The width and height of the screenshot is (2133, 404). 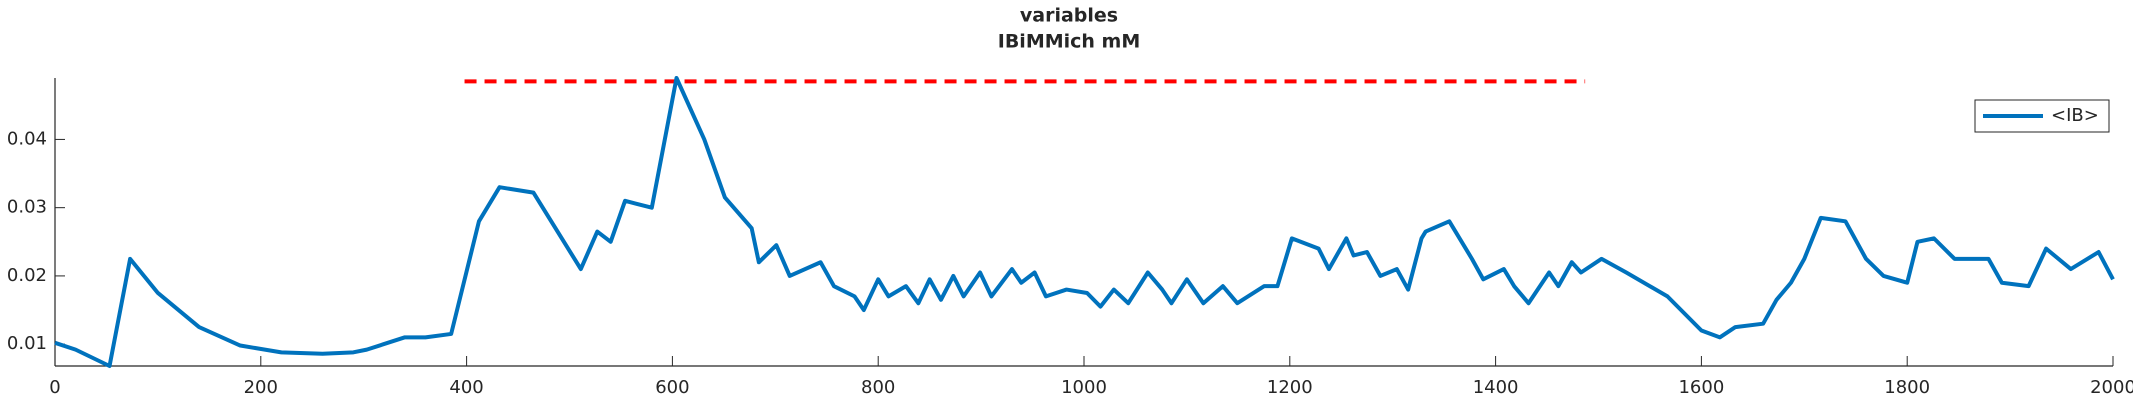 What do you see at coordinates (1069, 42) in the screenshot?
I see `chart-subtitle: IBiMMich mM` at bounding box center [1069, 42].